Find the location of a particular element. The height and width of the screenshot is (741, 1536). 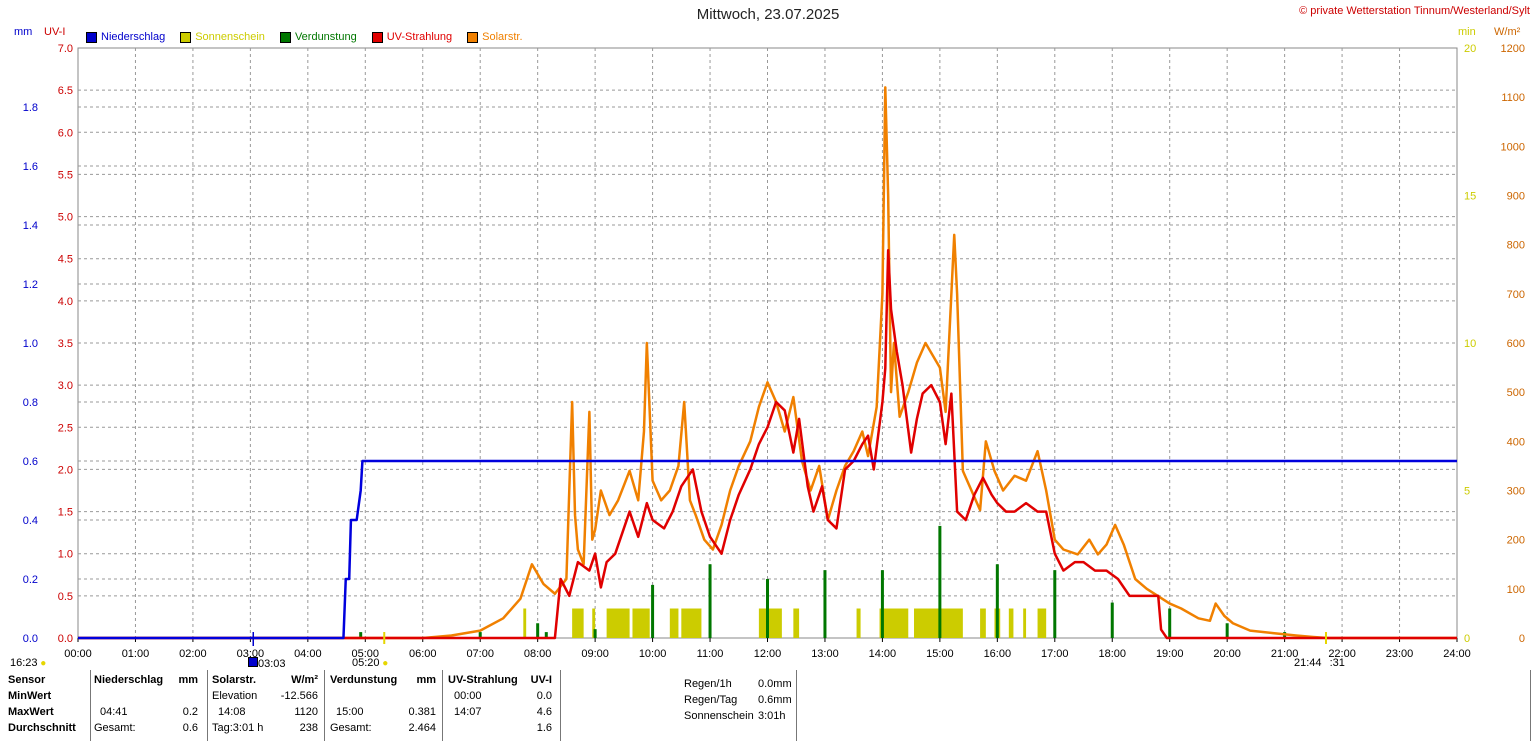

x-tick-label: 20:00 is located at coordinates (1227, 654).